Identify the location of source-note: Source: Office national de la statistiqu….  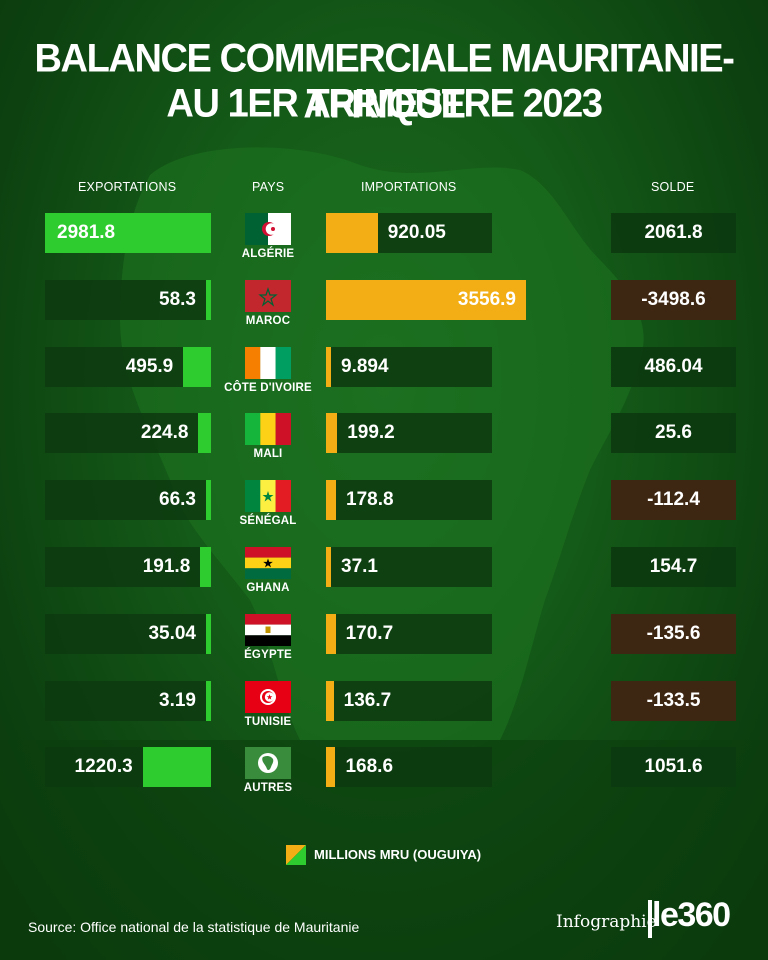
(194, 927).